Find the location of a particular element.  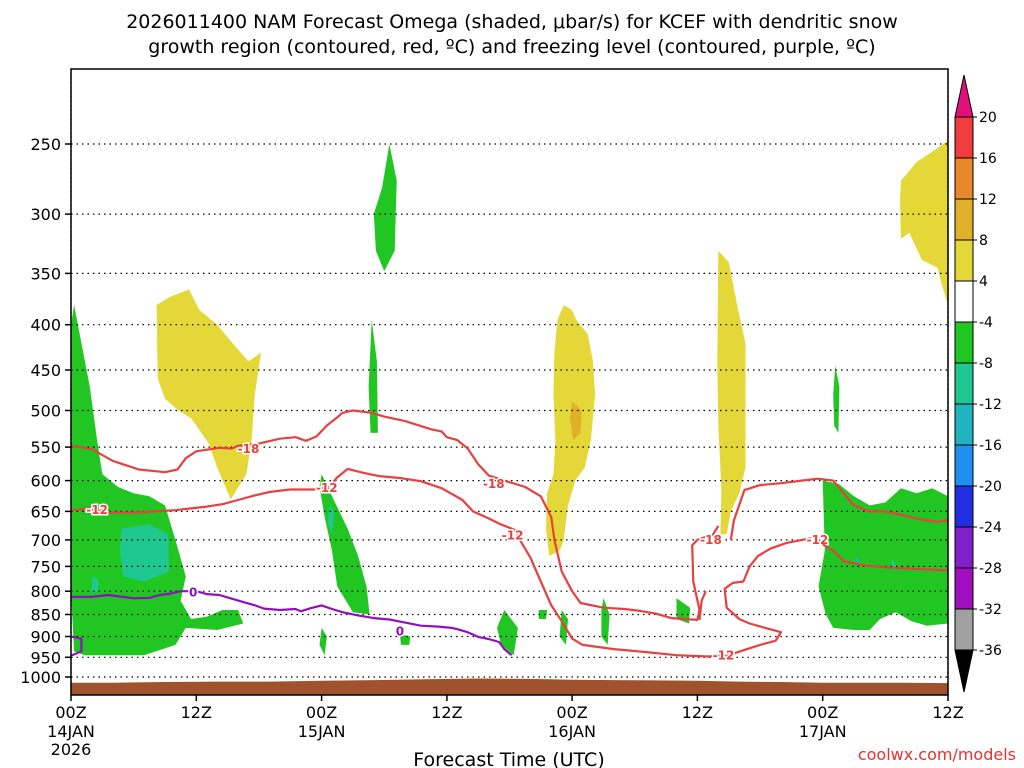

contour-dgz-east-lower is located at coordinates (885, 557).